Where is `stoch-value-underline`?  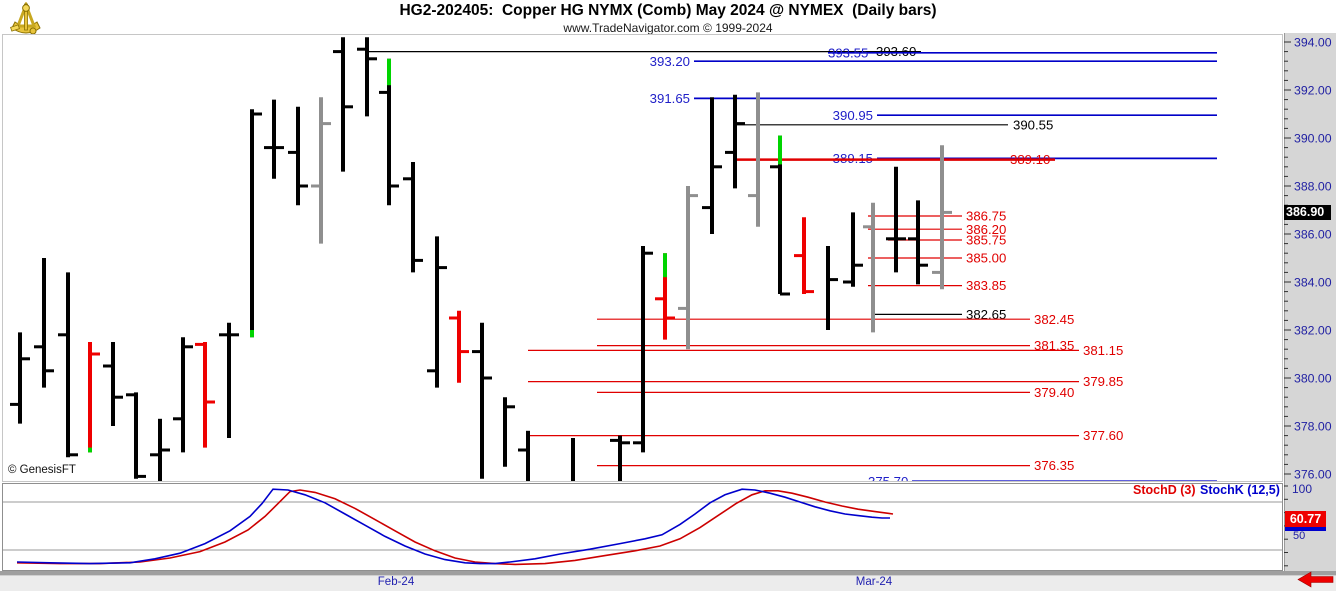
stoch-value-underline is located at coordinates (1305, 529).